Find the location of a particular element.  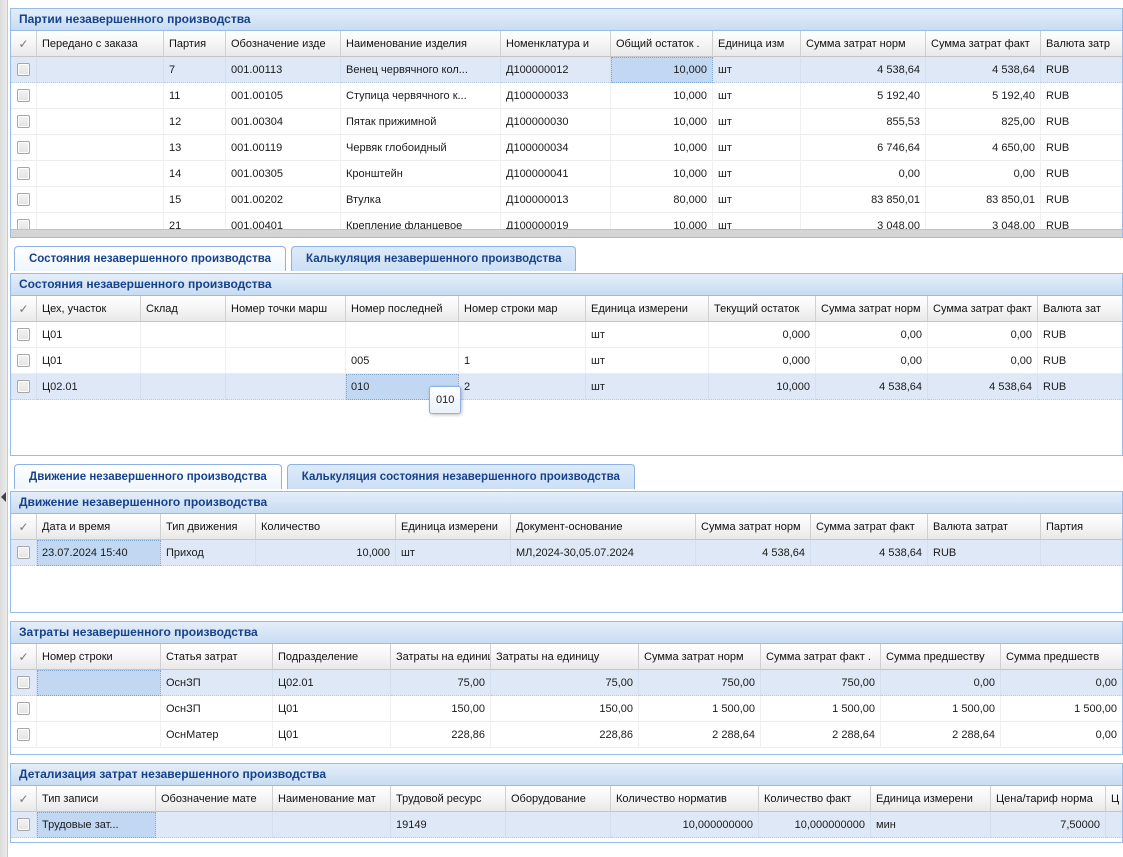

column-header: Валюта затрат is located at coordinates (984, 527).